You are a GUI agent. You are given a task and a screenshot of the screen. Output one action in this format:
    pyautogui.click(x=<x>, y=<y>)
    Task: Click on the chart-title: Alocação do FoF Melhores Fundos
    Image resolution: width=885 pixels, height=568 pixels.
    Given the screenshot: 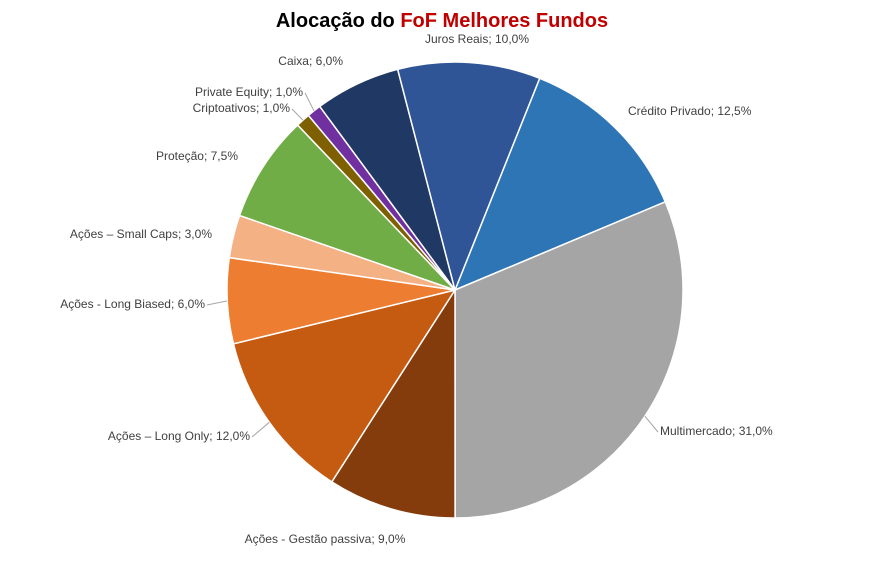 What is the action you would take?
    pyautogui.click(x=442, y=21)
    